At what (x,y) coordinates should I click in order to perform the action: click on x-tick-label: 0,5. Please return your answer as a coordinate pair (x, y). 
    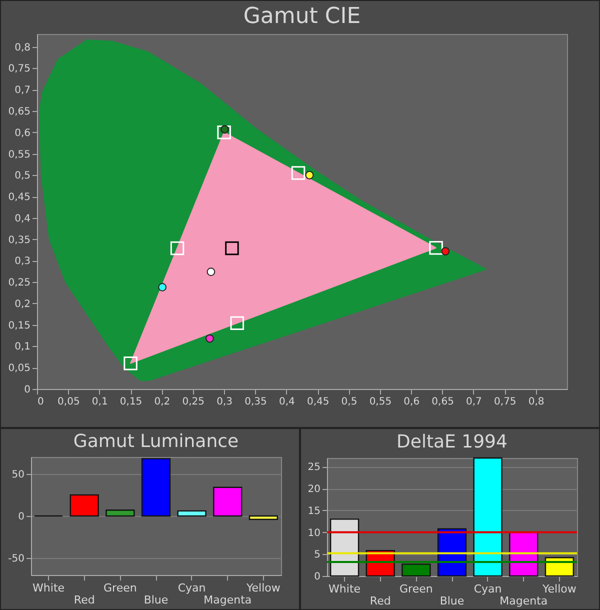
    Looking at the image, I should click on (349, 402).